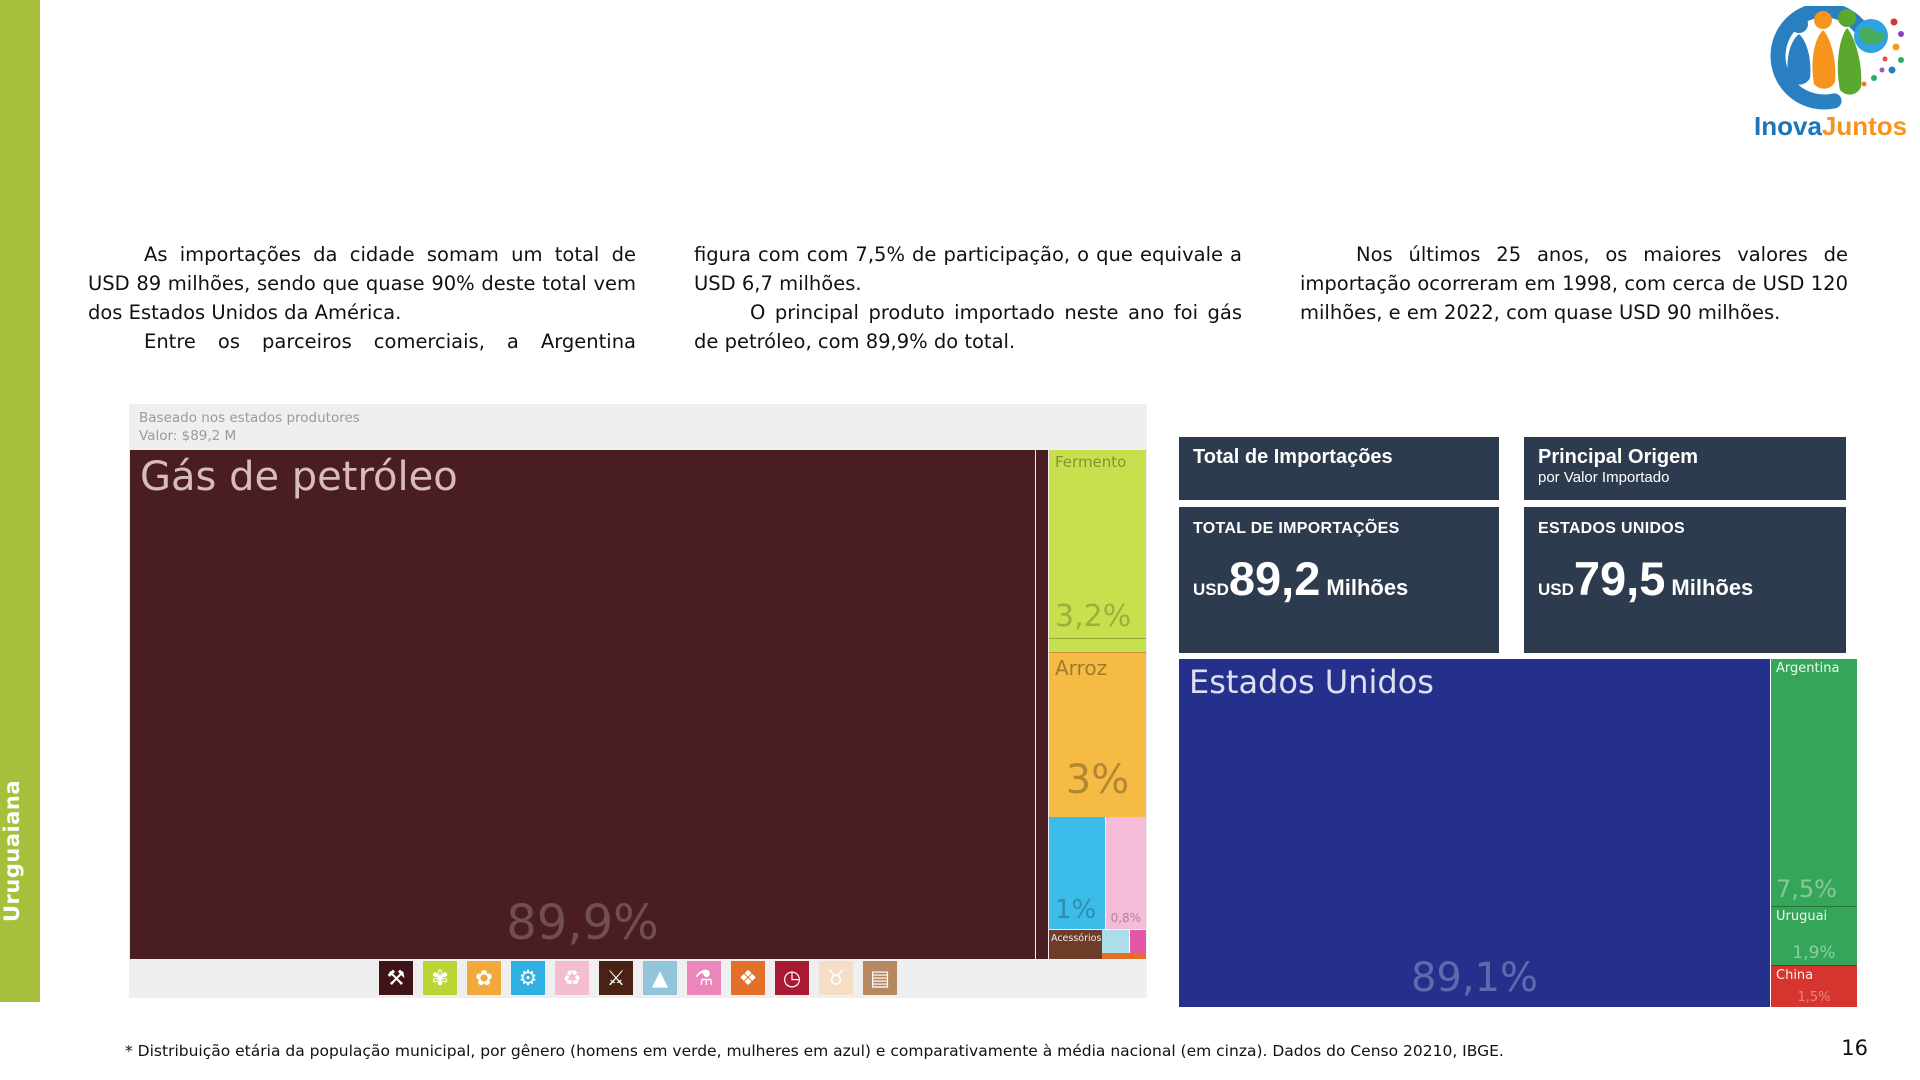 The width and height of the screenshot is (1920, 1080). I want to click on rockfall-icon: ❖, so click(748, 978).